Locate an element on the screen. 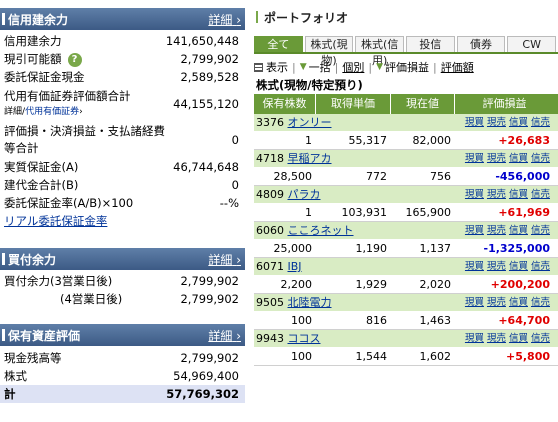  cost-cell: 1,929 is located at coordinates (371, 284).